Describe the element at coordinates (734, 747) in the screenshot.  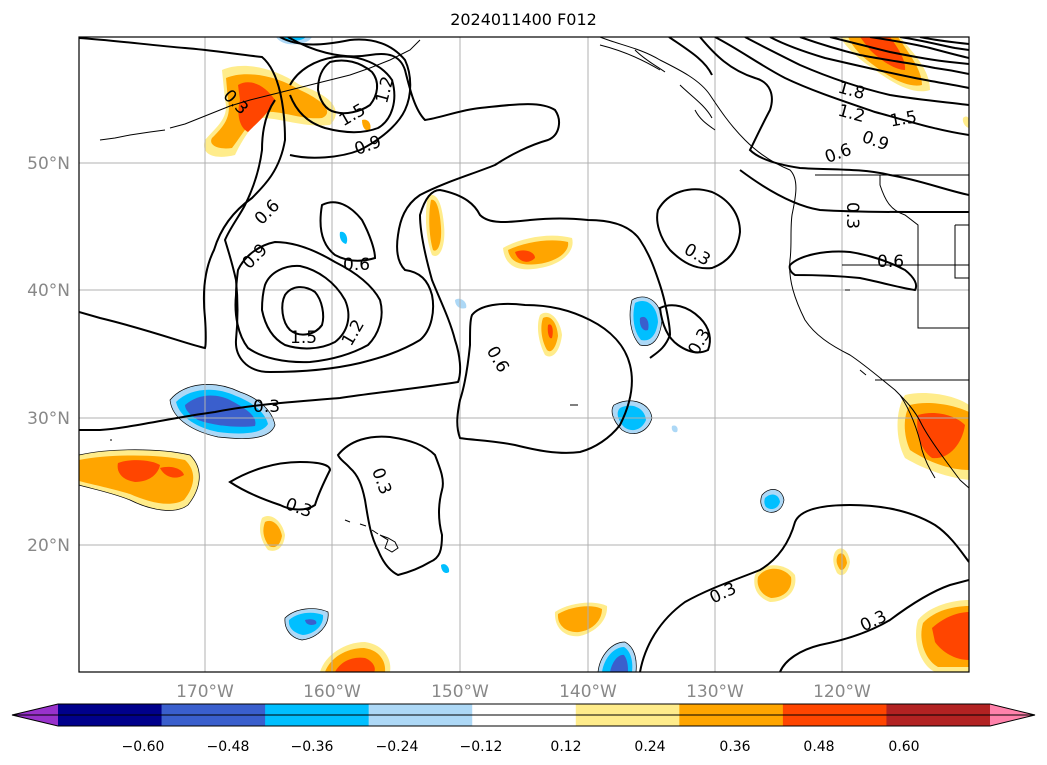
I see `colorbar-tick-label: 0.36` at that location.